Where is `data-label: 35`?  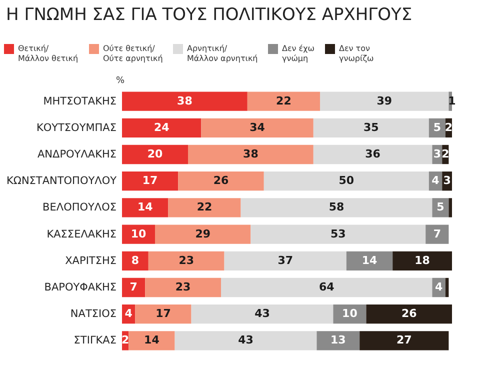 data-label: 35 is located at coordinates (371, 127).